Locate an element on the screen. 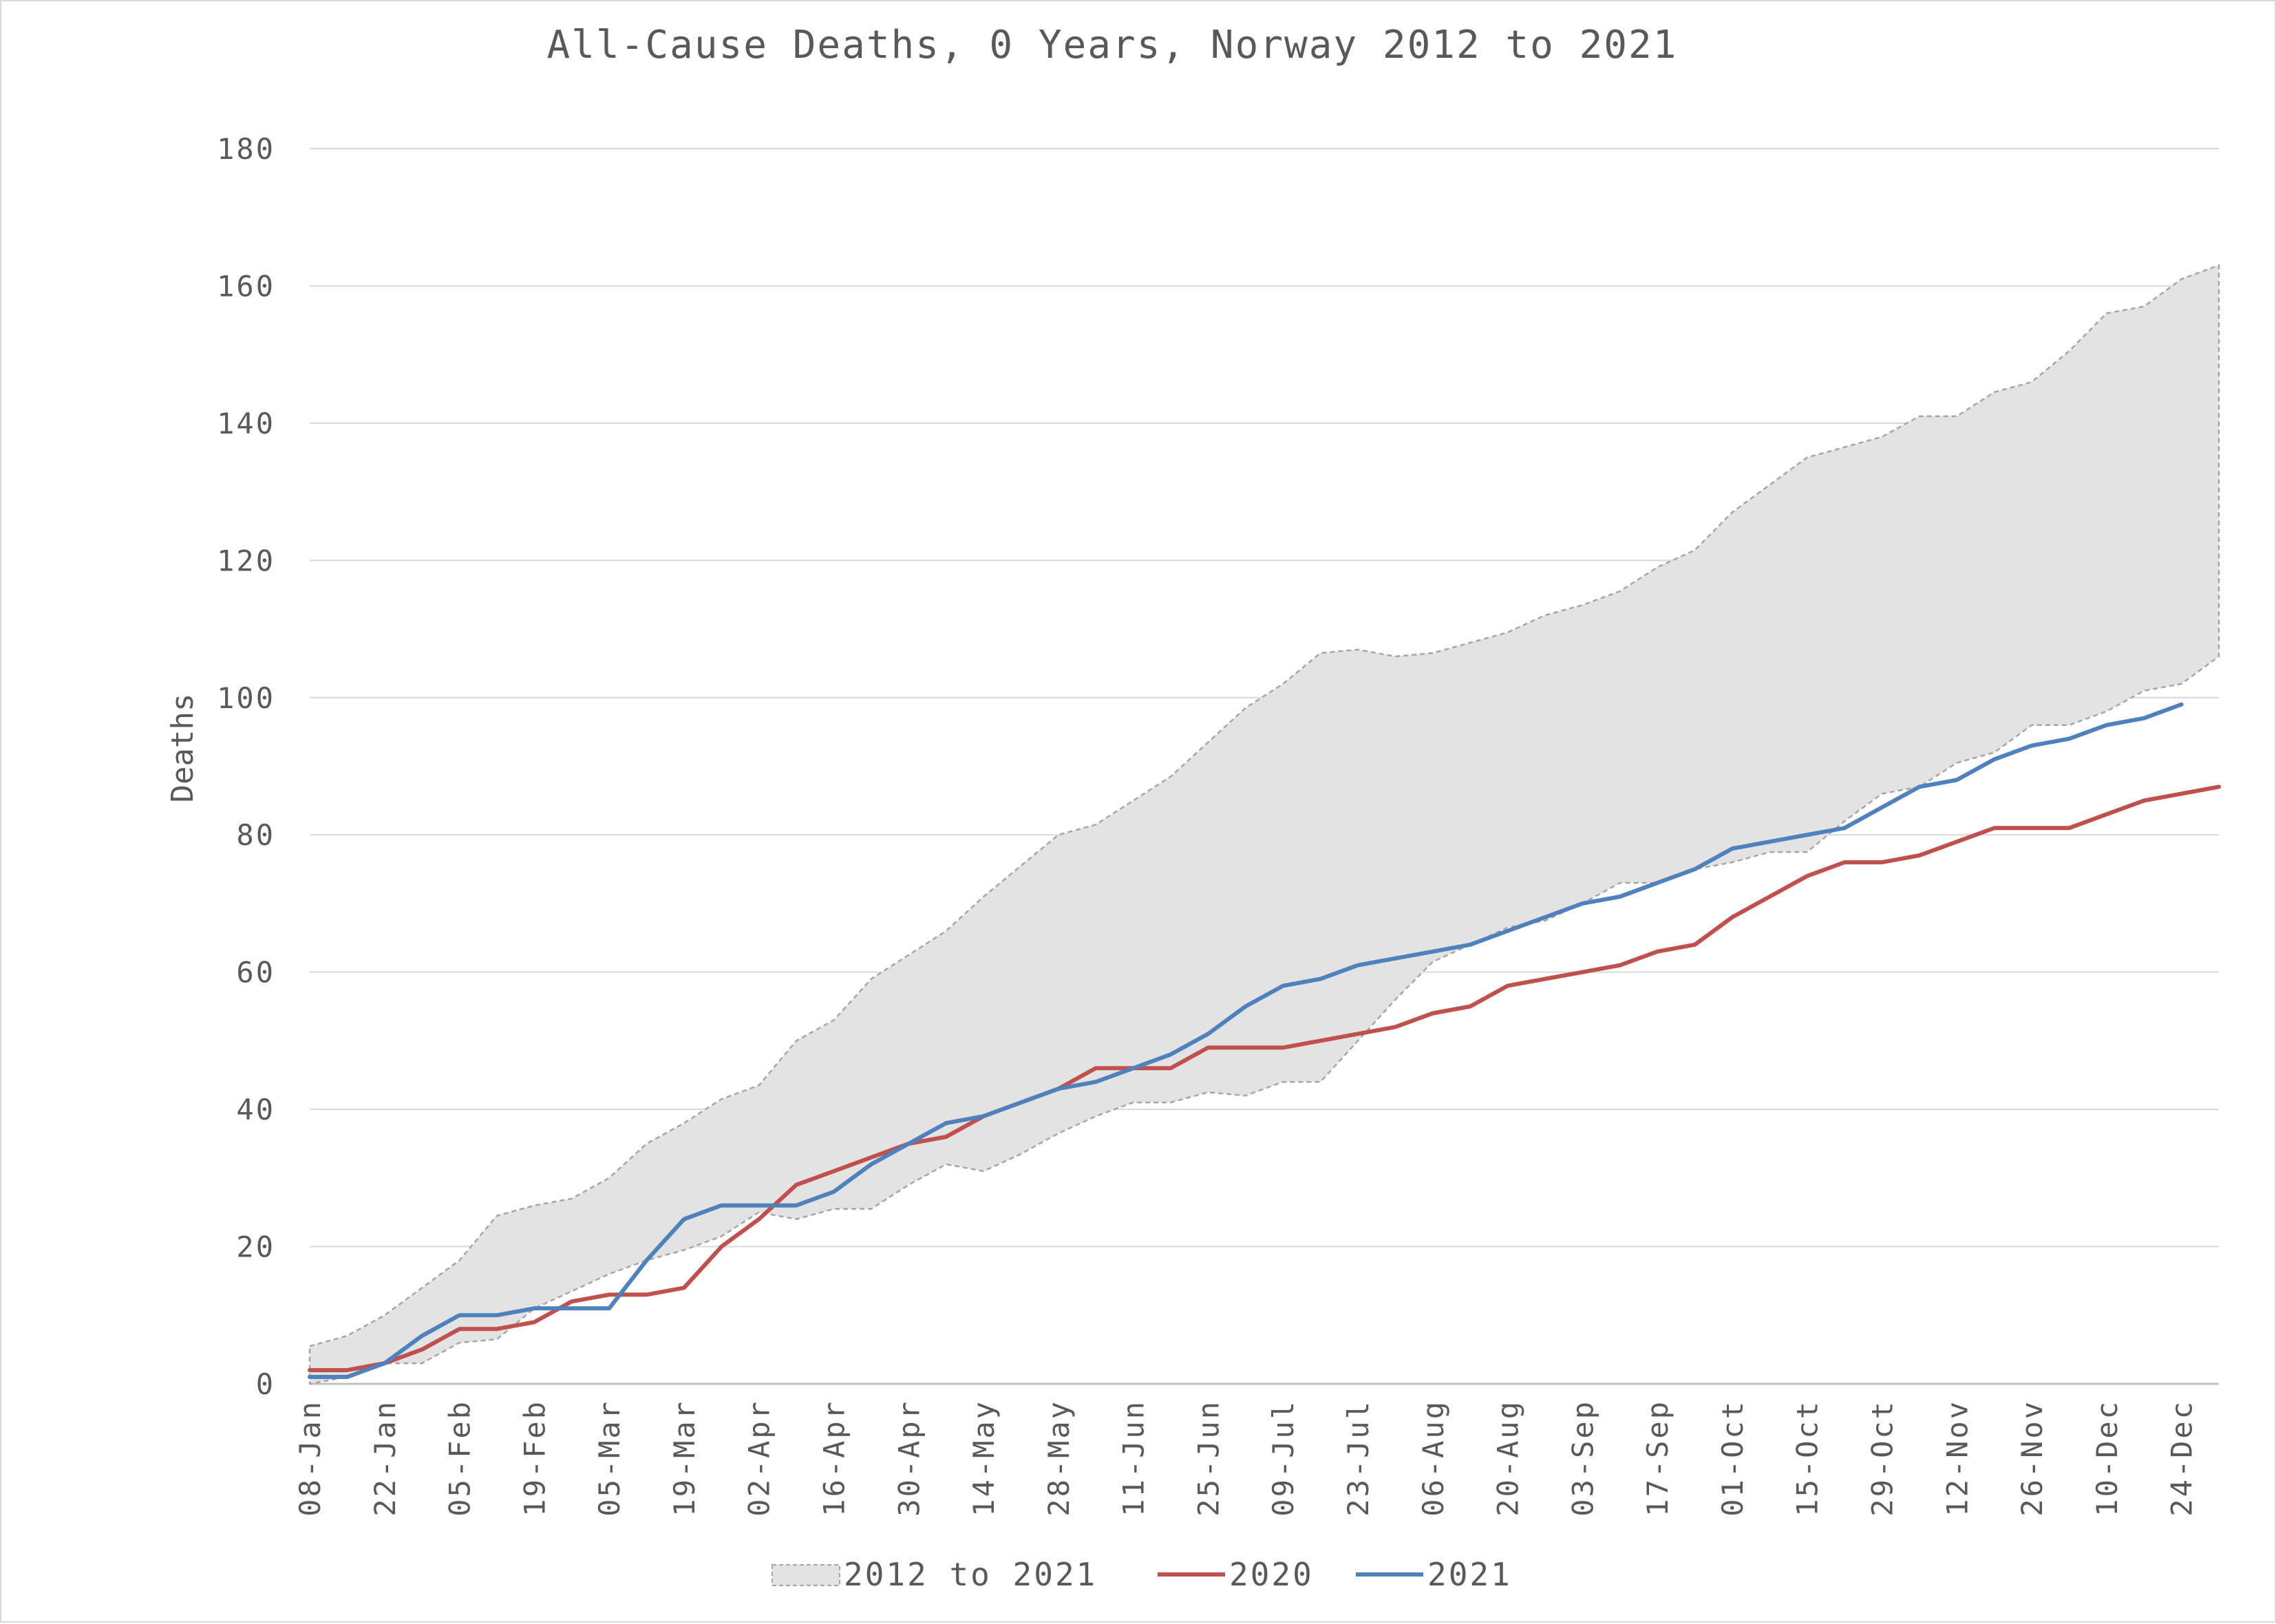 The width and height of the screenshot is (2276, 1624). x-tick-label: 12-Nov is located at coordinates (1957, 1458).